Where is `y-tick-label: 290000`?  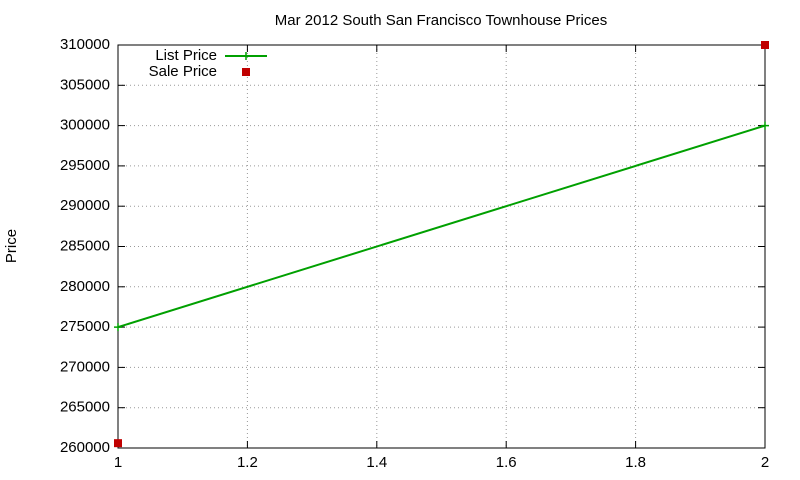 y-tick-label: 290000 is located at coordinates (85, 205).